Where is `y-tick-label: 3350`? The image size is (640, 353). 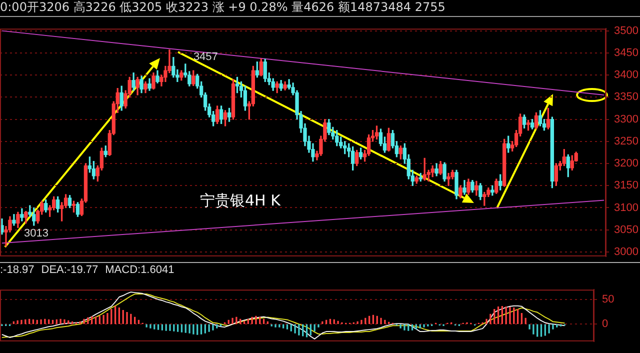
y-tick-label: 3350 is located at coordinates (626, 97).